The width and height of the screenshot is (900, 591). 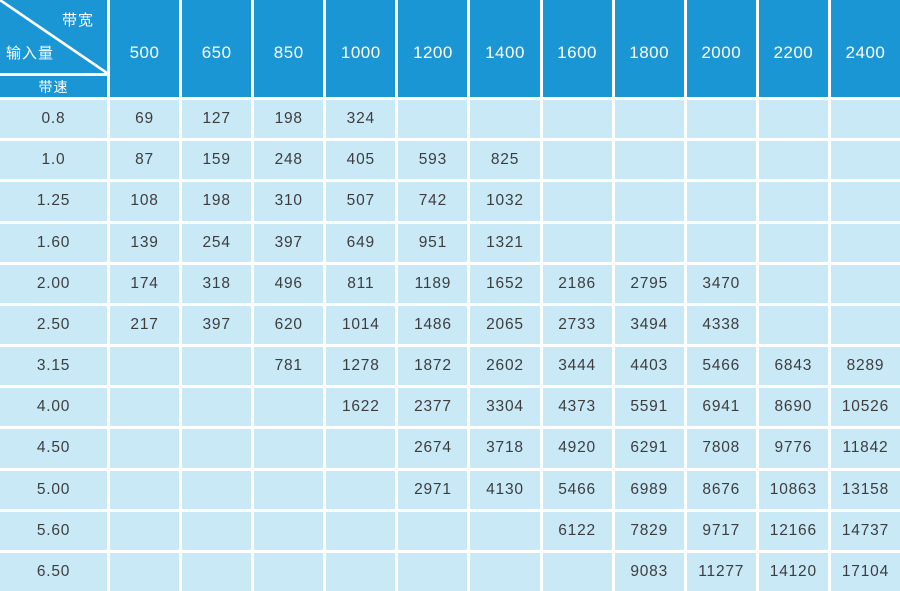 What do you see at coordinates (53, 119) in the screenshot?
I see `row-header-0.8: 0.8` at bounding box center [53, 119].